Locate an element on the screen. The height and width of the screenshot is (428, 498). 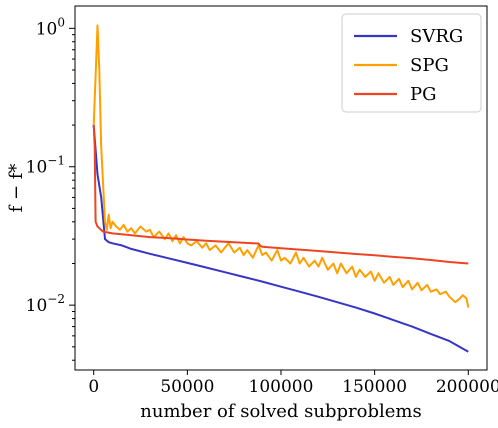
x-axis: 0 50000 100000 150000 200000 is located at coordinates (293, 383).